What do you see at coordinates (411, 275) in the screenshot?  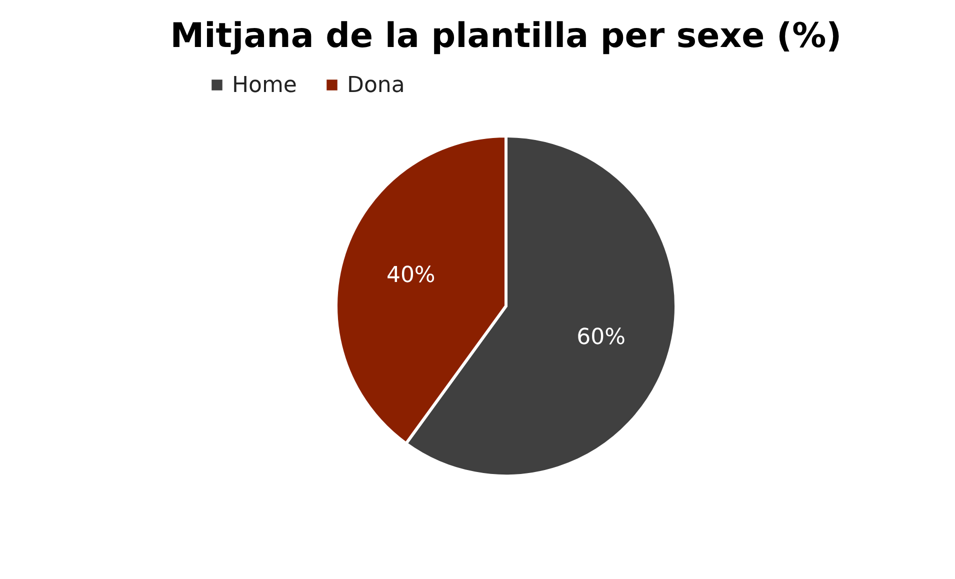 I see `data-label: 40%` at bounding box center [411, 275].